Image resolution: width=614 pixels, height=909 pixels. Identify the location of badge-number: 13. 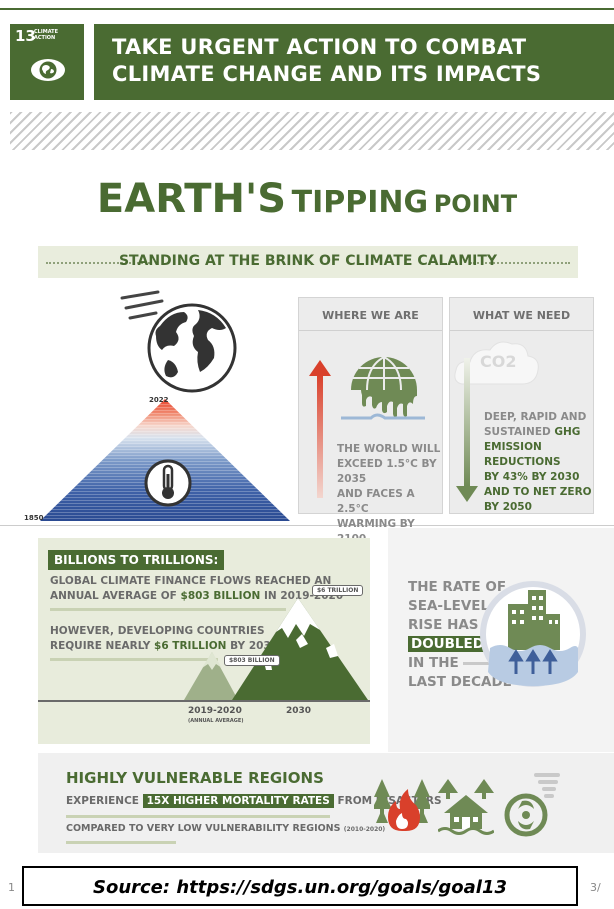
(25, 36).